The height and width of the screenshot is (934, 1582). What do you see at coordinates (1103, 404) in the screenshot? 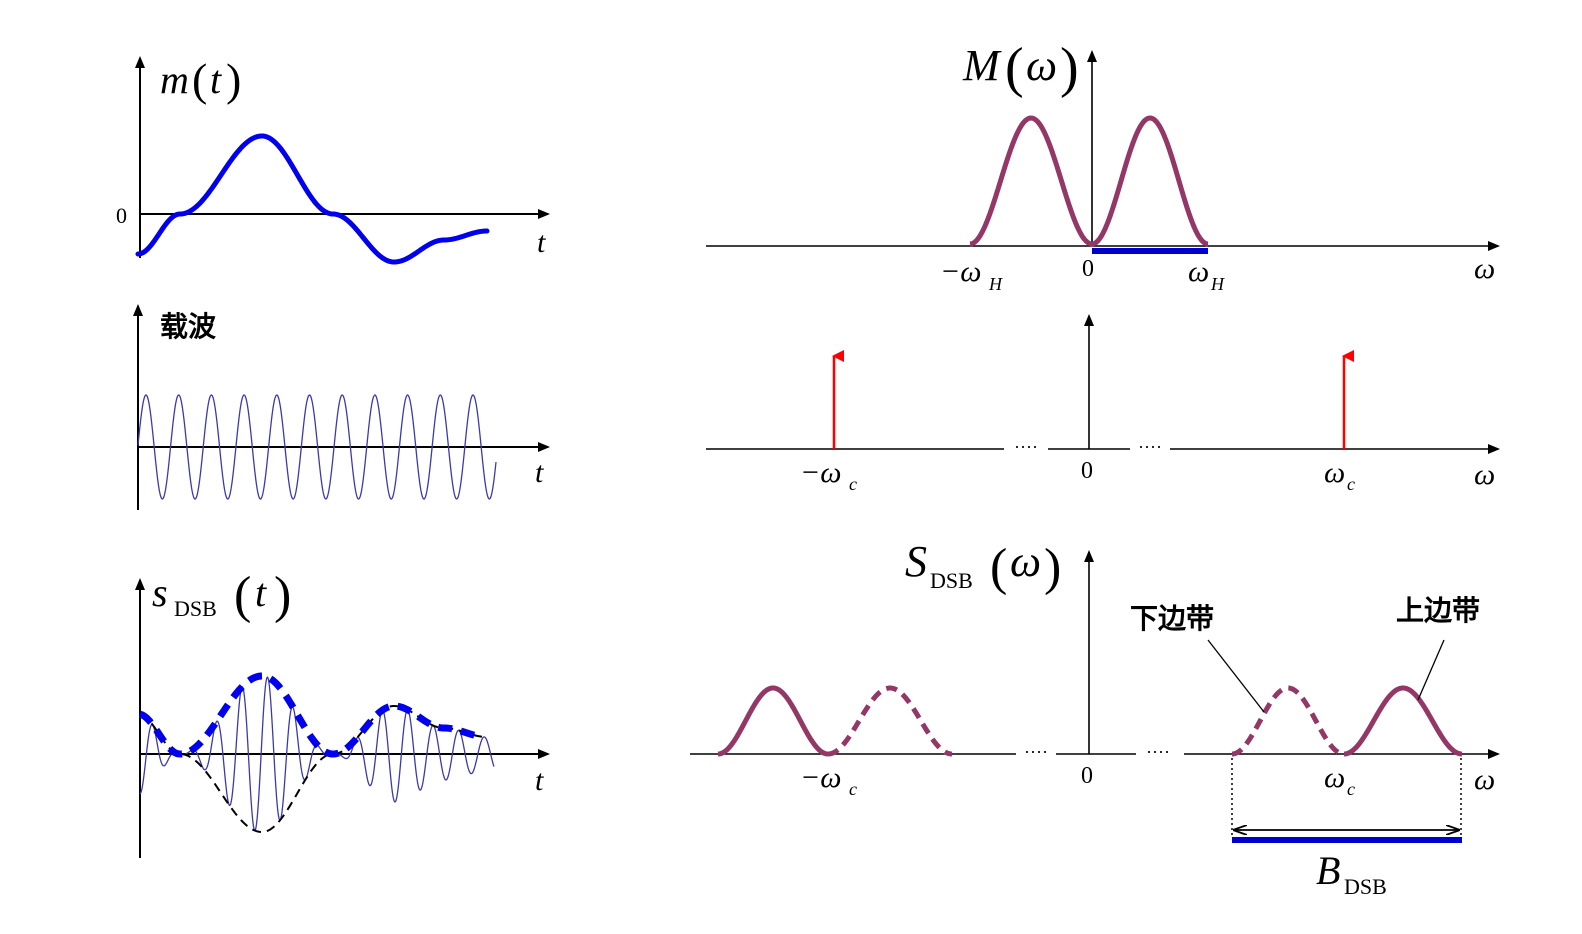
I see `carrier-spectrum-panel: ···· ···· −ω c 0 ω c ω` at bounding box center [1103, 404].